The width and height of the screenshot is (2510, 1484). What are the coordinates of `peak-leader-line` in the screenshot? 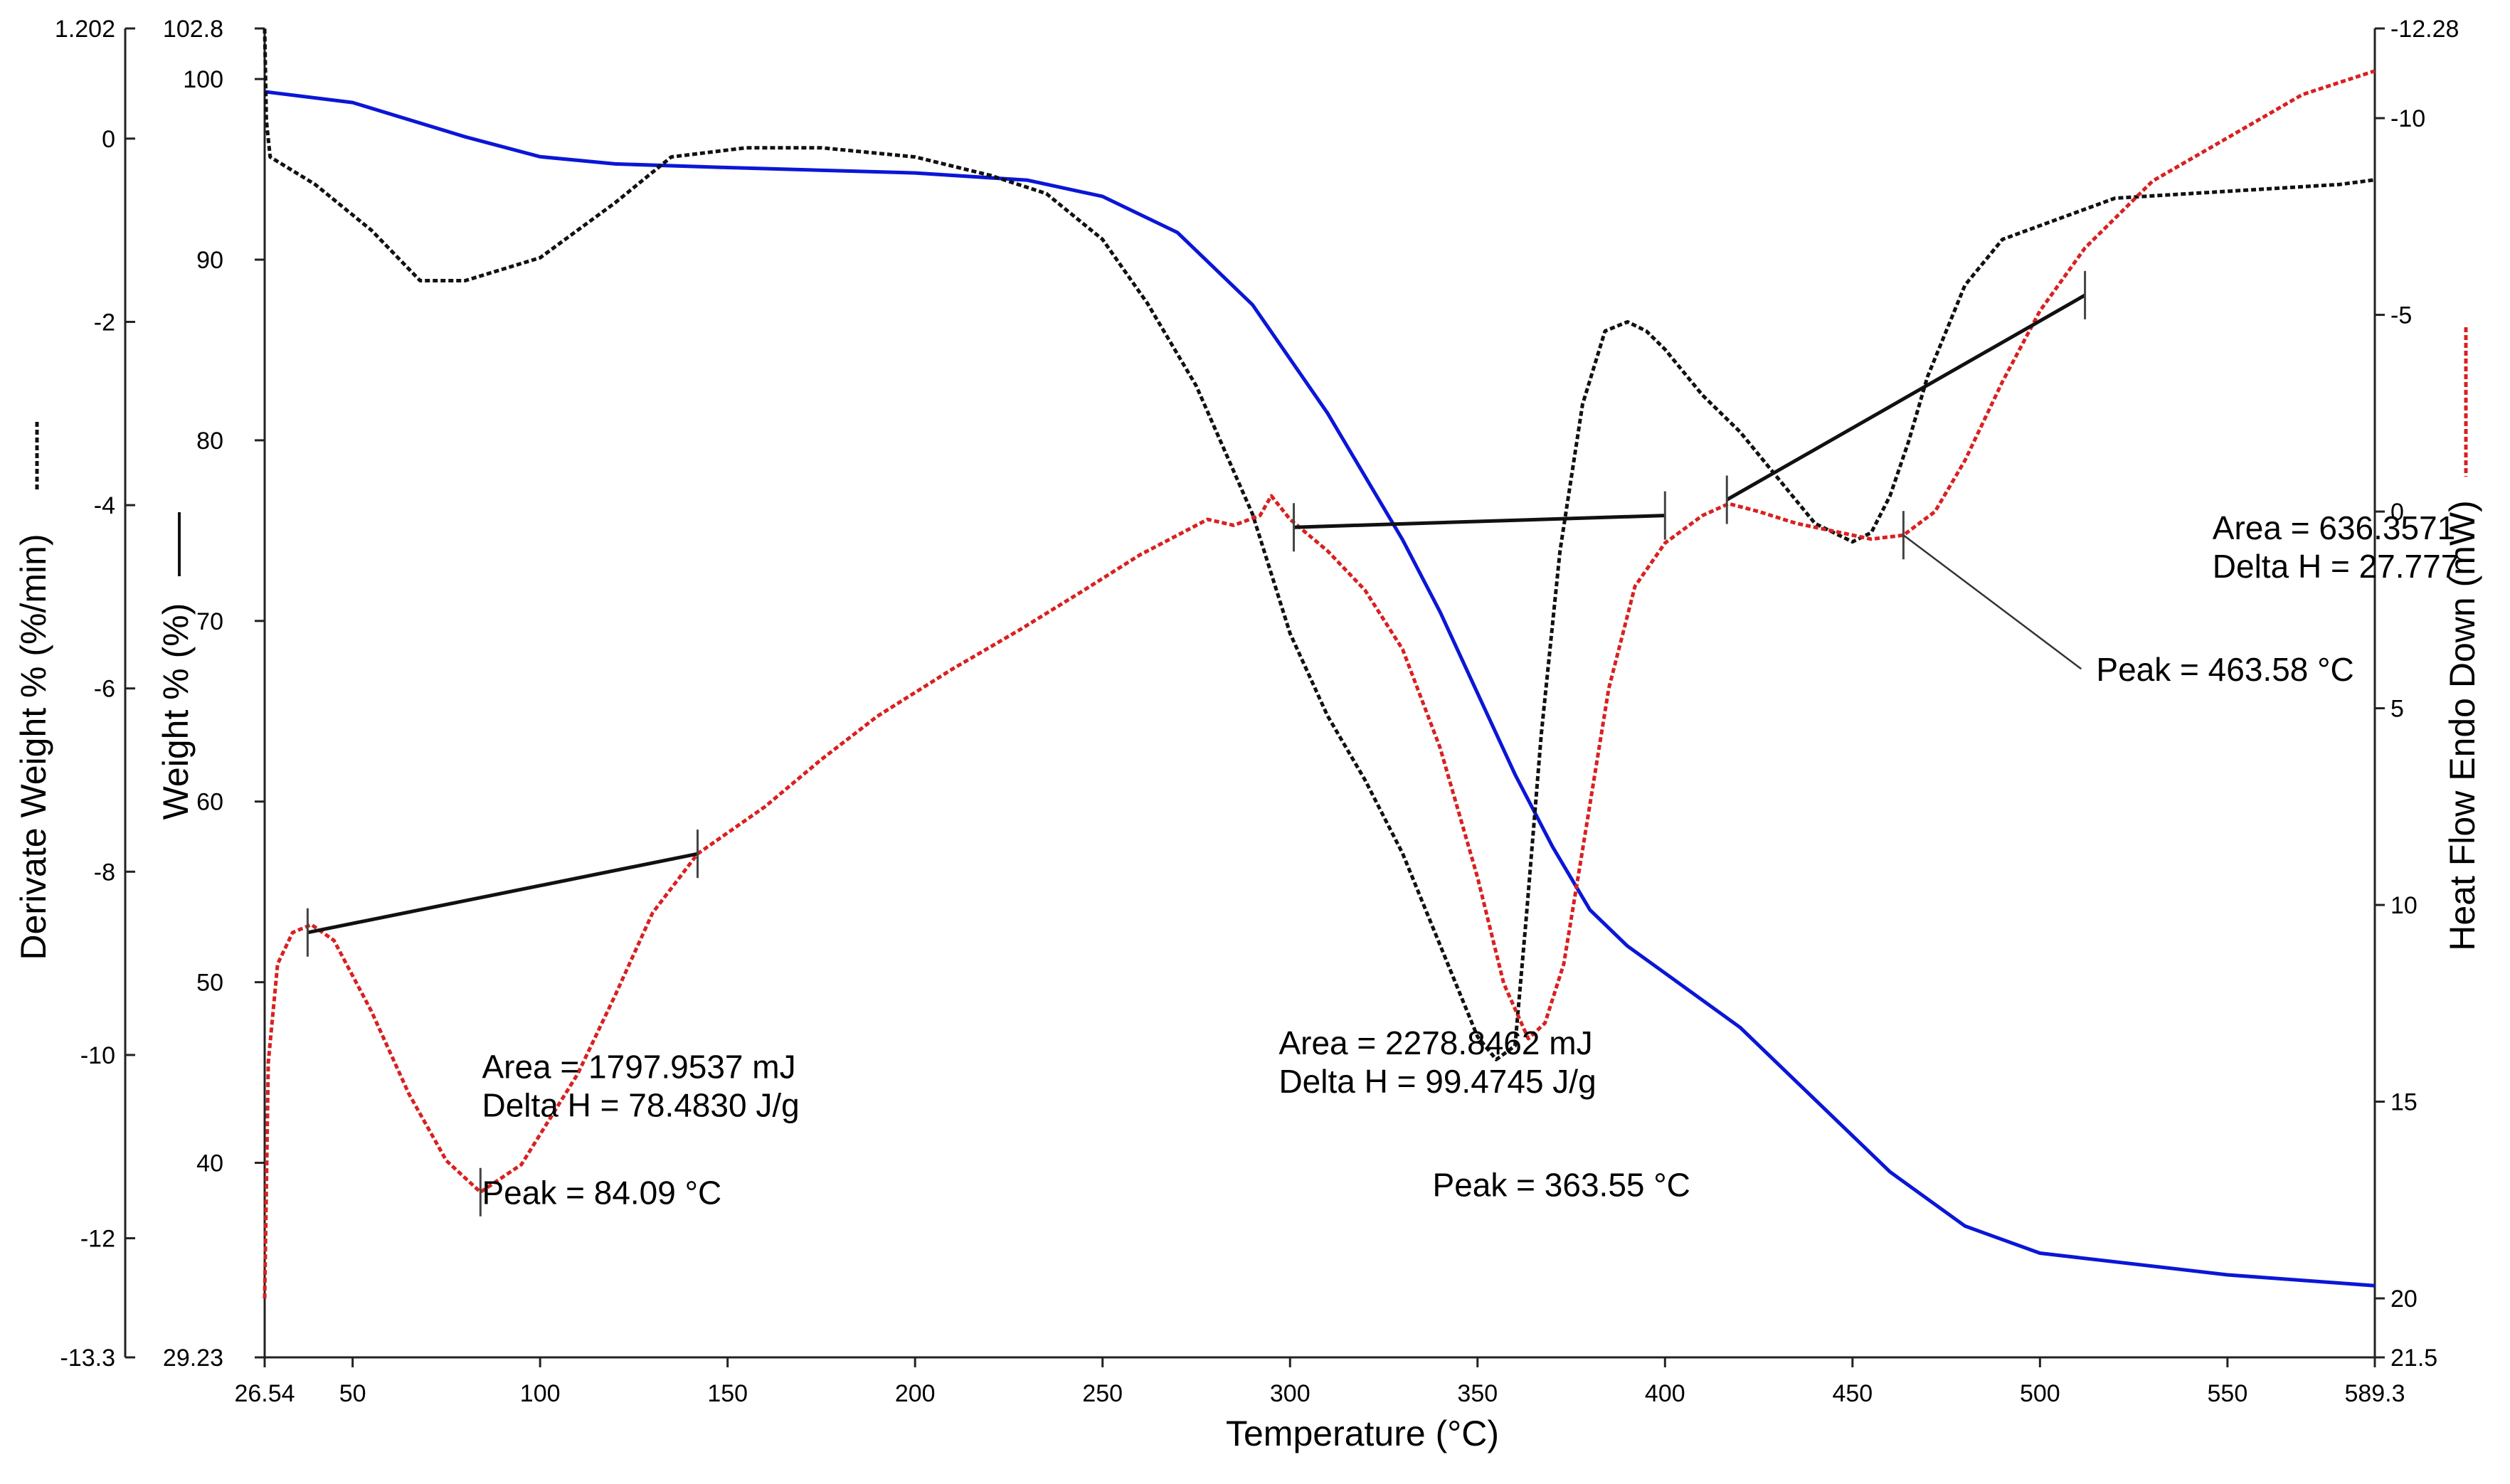 It's located at (1992, 602).